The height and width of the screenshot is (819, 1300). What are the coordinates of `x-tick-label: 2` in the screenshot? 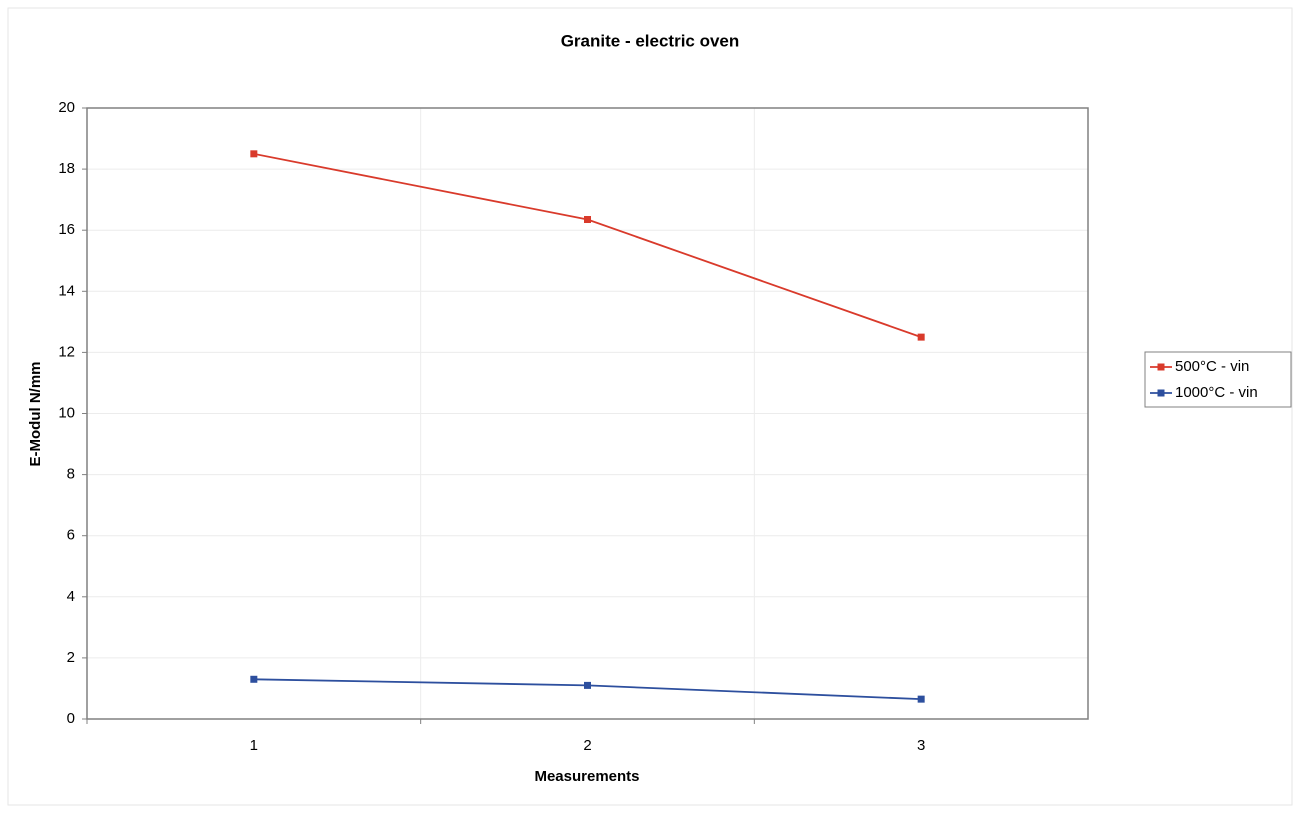 It's located at (587, 745).